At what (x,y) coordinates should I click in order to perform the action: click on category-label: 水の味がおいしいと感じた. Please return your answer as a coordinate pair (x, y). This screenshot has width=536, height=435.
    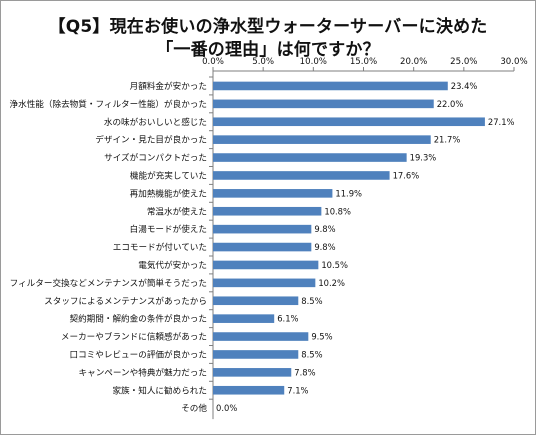
    Looking at the image, I should click on (155, 122).